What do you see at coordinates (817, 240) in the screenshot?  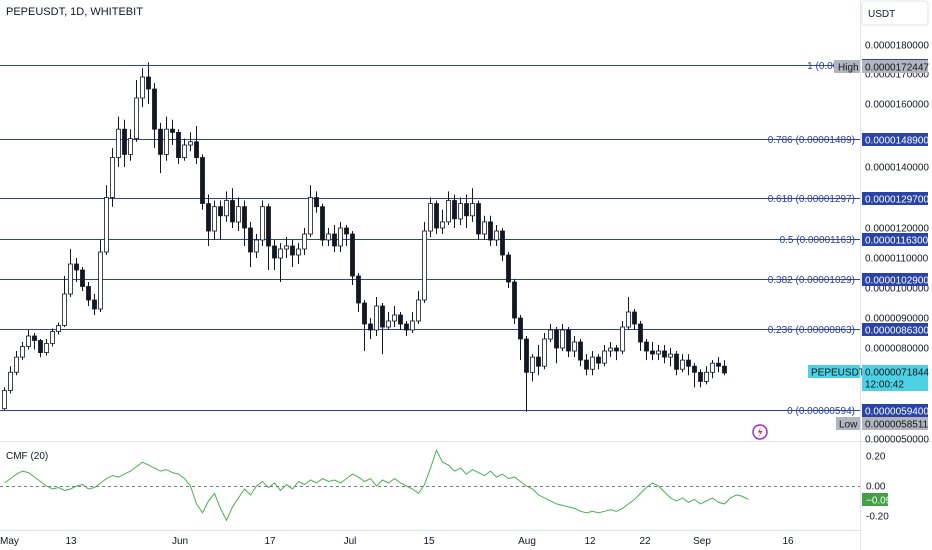 I see `fib-level-label: 0.5 (0.00001163)` at bounding box center [817, 240].